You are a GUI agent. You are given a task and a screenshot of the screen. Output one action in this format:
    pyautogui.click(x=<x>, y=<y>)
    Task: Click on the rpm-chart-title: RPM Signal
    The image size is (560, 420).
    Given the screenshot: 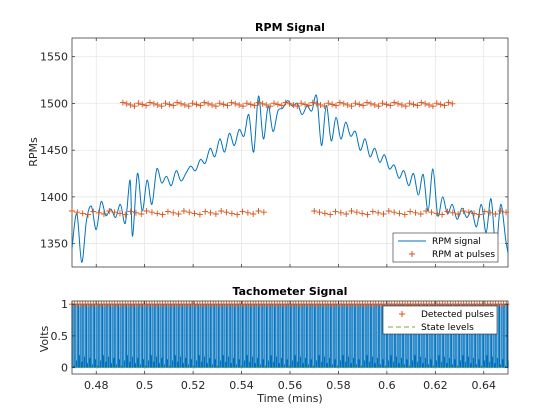 What is the action you would take?
    pyautogui.click(x=290, y=27)
    